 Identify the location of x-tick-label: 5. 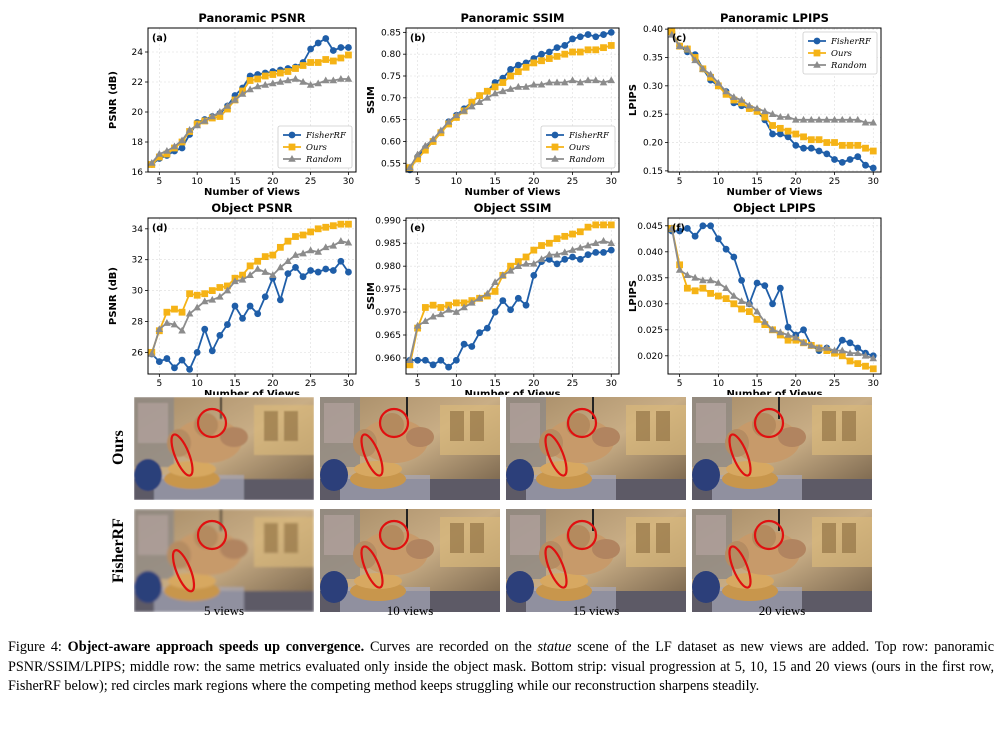
(159, 182).